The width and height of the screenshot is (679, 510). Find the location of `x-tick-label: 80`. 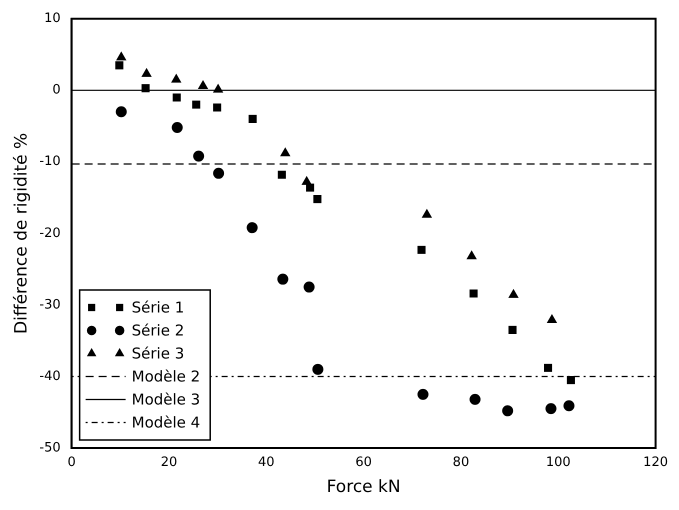

x-tick-label: 80 is located at coordinates (461, 462).